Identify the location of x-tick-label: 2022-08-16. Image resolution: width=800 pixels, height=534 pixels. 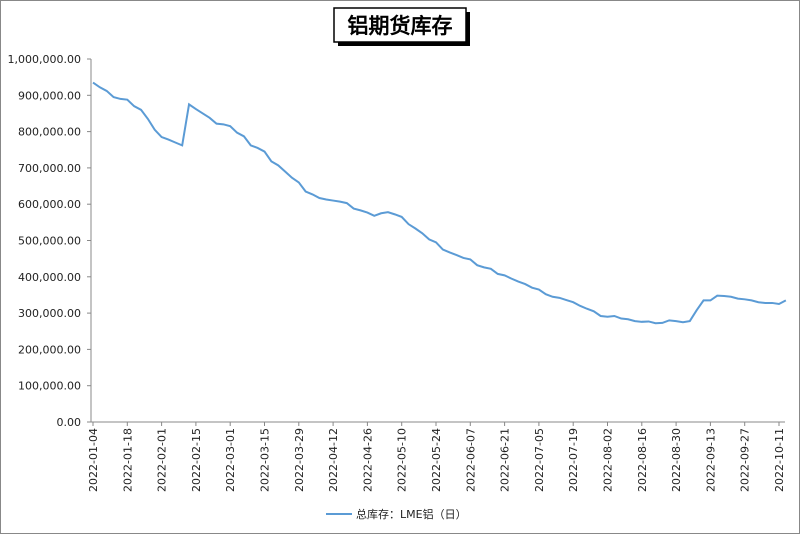
(642, 460).